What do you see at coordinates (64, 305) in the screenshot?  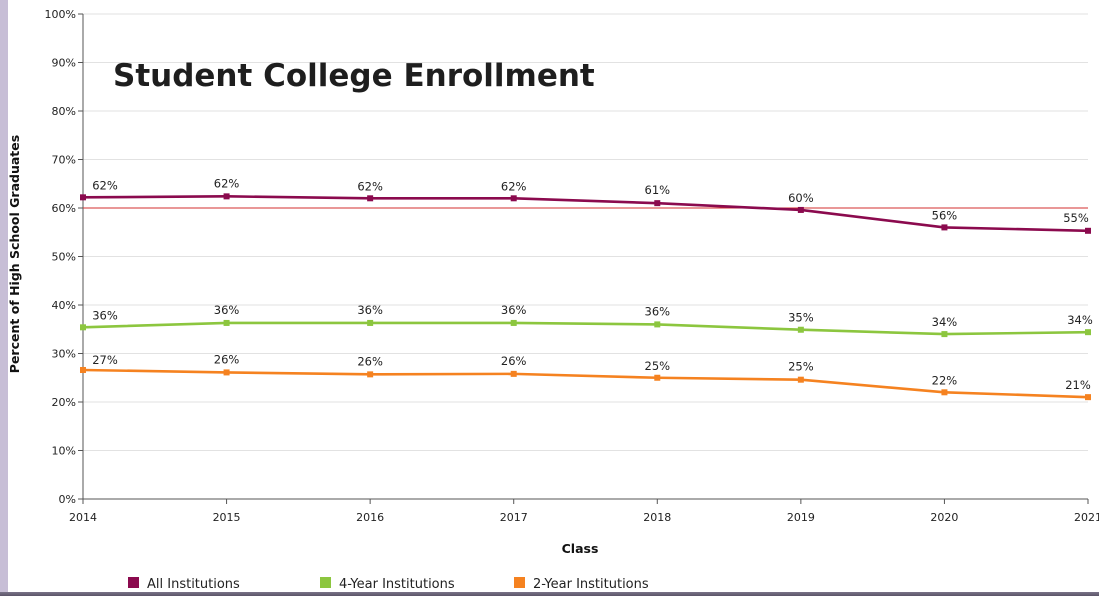 I see `y-tick-label: 40%` at bounding box center [64, 305].